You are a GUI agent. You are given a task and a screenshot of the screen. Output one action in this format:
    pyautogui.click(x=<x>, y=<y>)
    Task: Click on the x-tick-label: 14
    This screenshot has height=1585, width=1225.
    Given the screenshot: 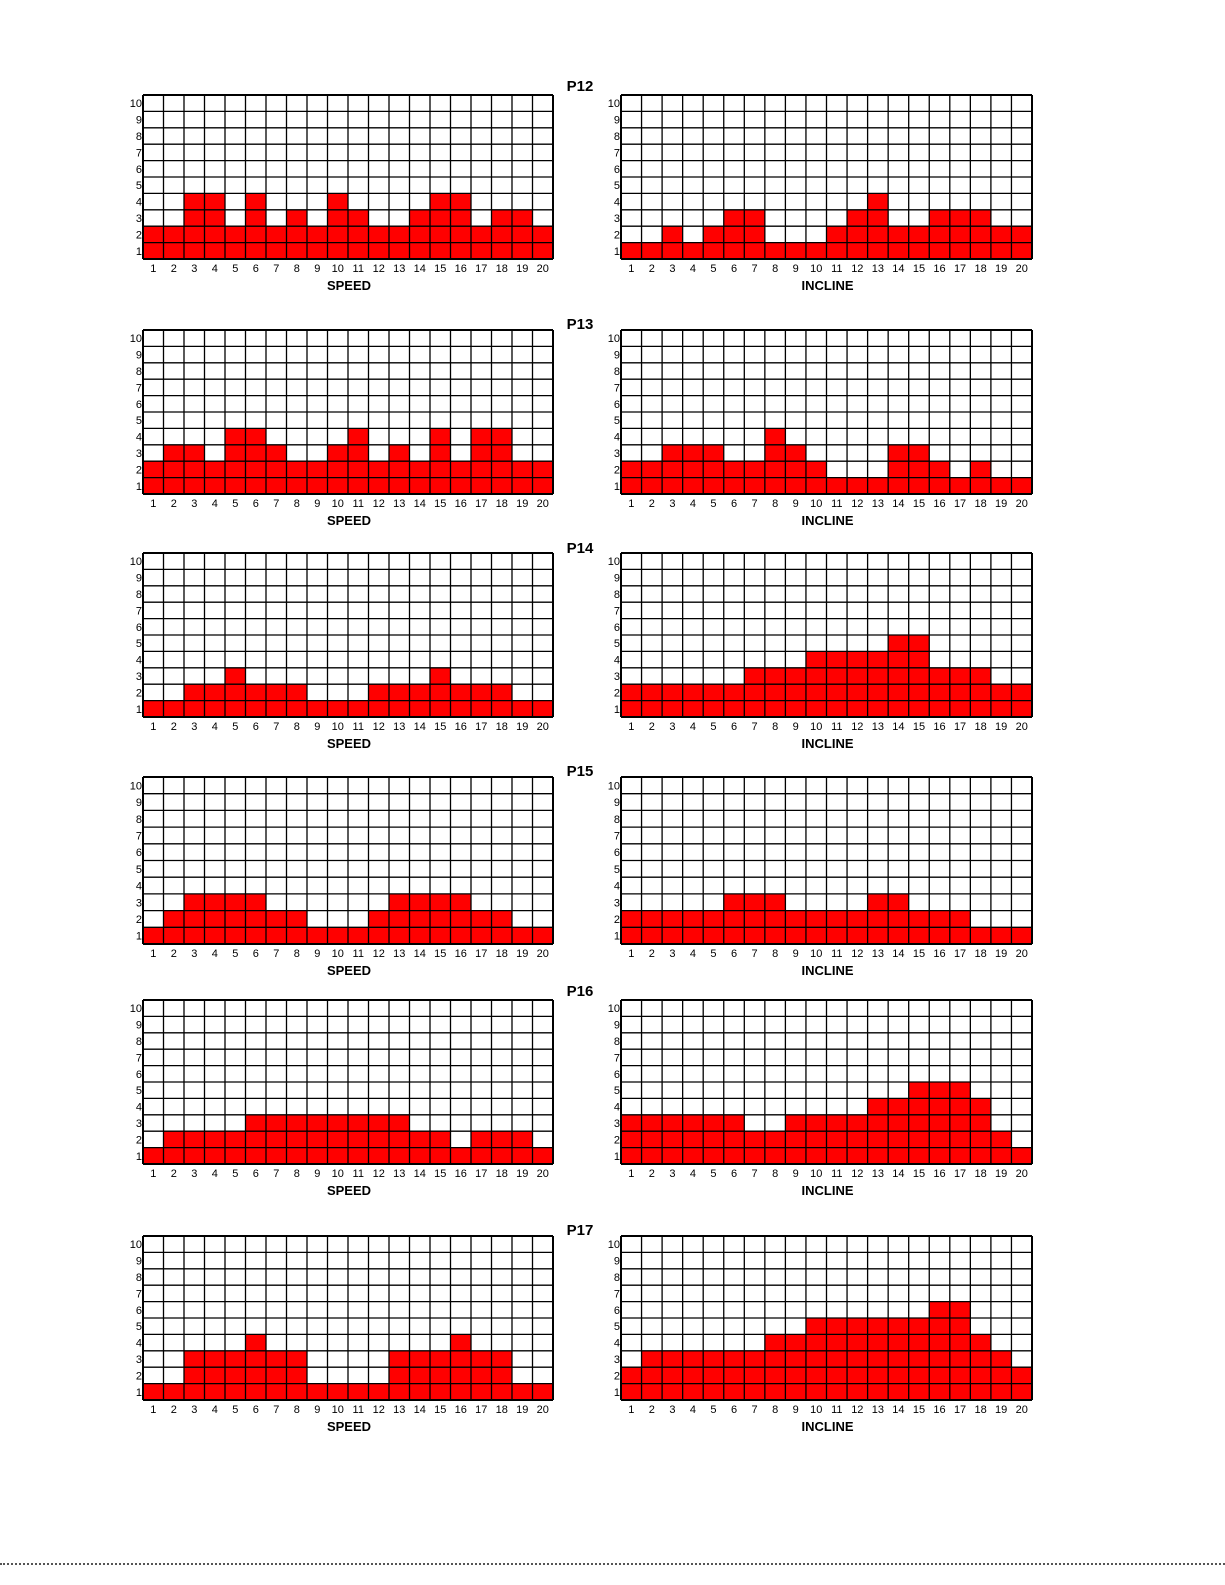 What is the action you would take?
    pyautogui.click(x=898, y=504)
    